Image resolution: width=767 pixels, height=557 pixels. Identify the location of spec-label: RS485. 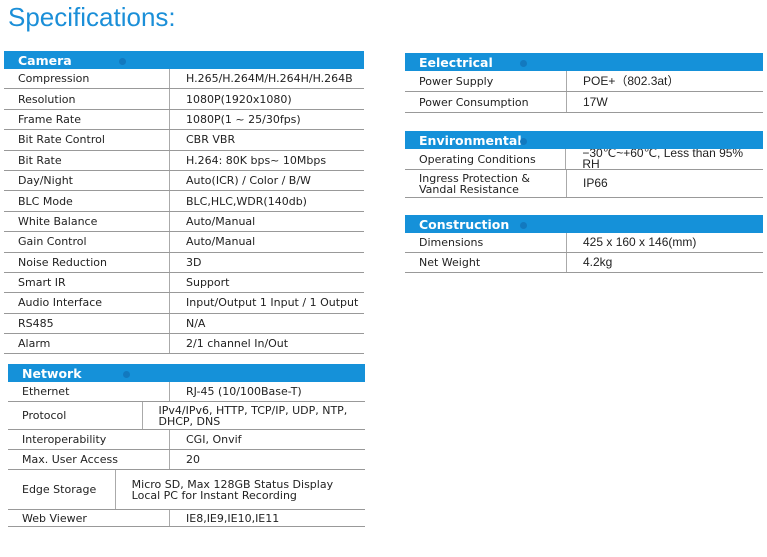
(87, 323).